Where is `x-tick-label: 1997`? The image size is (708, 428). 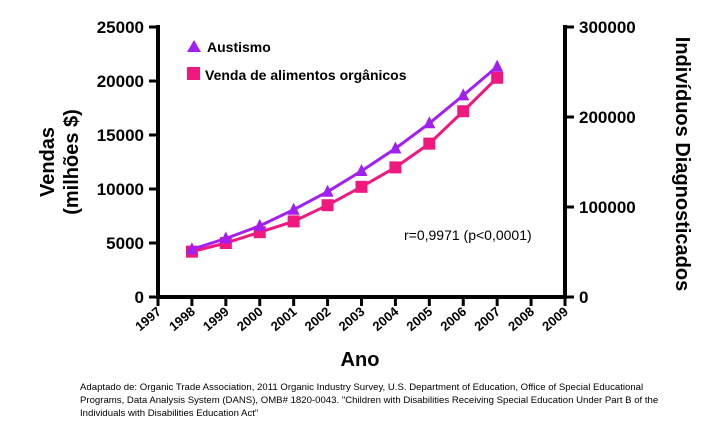 x-tick-label: 1997 is located at coordinates (148, 319).